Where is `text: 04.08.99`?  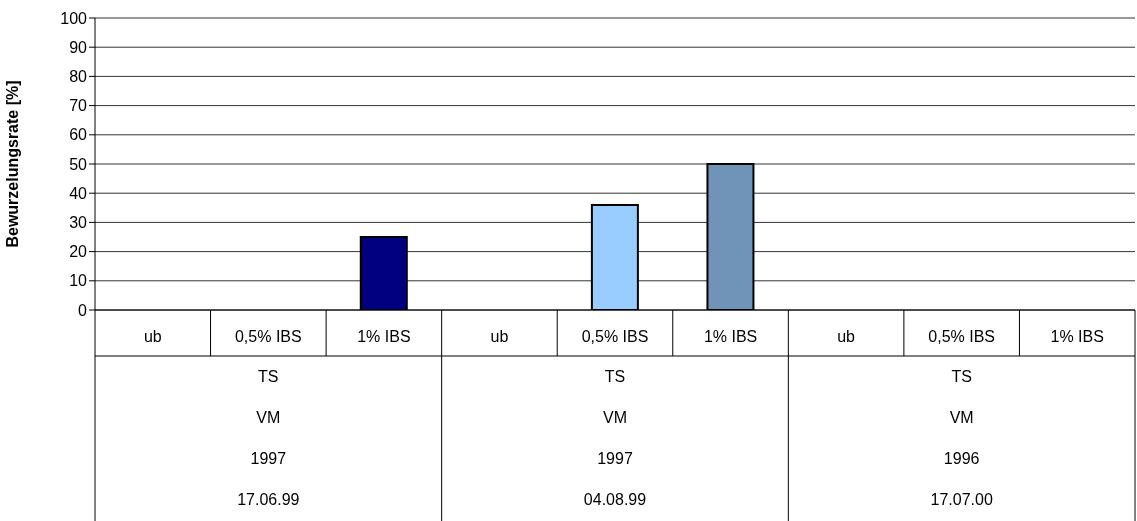 text: 04.08.99 is located at coordinates (615, 500).